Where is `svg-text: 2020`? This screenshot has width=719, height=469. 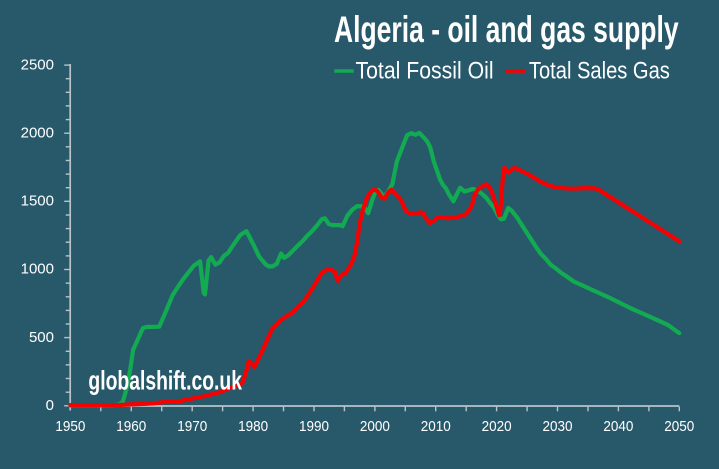
svg-text: 2020 is located at coordinates (497, 426).